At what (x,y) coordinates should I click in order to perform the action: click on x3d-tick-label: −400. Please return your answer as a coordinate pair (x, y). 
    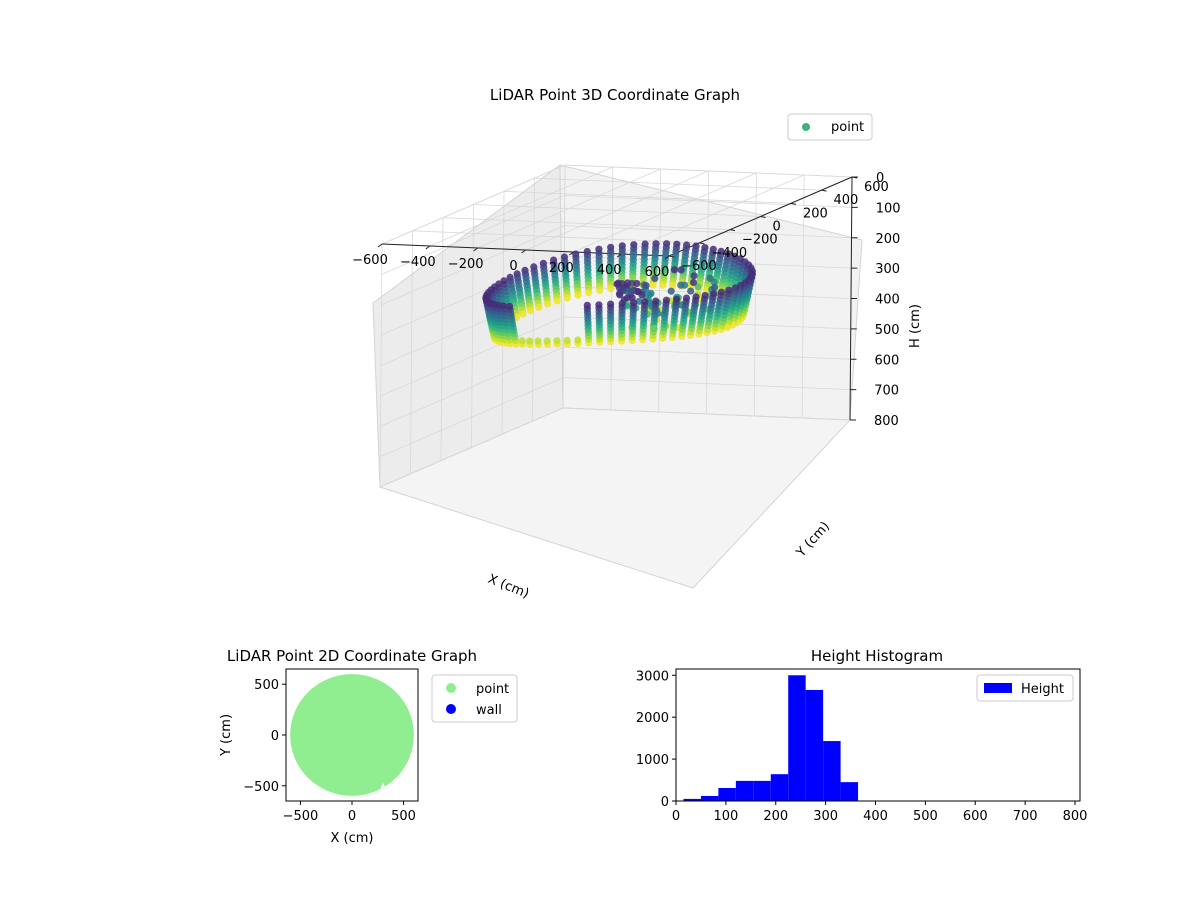
    Looking at the image, I should click on (418, 262).